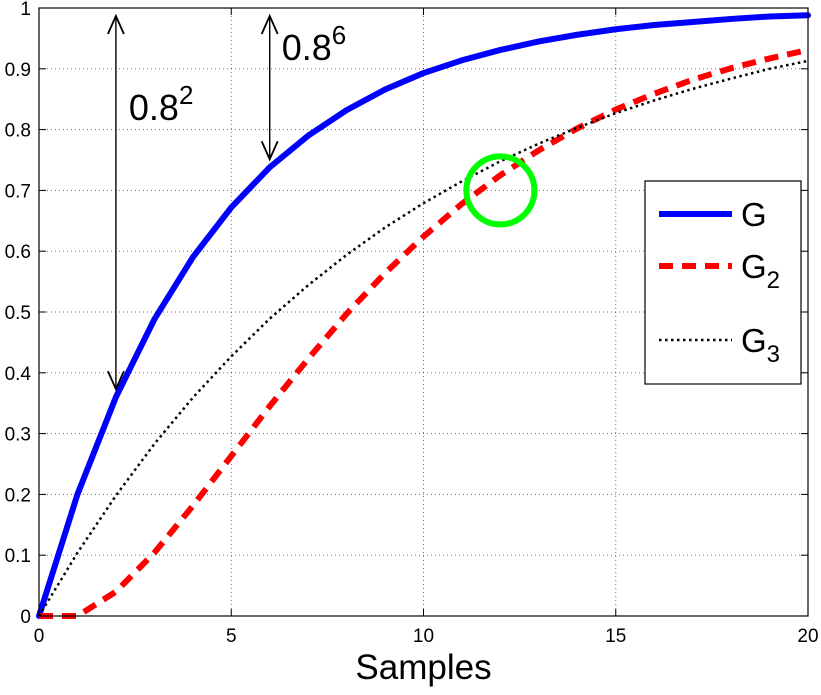 The height and width of the screenshot is (695, 821). I want to click on annotation-base-0: 0.8, so click(154, 107).